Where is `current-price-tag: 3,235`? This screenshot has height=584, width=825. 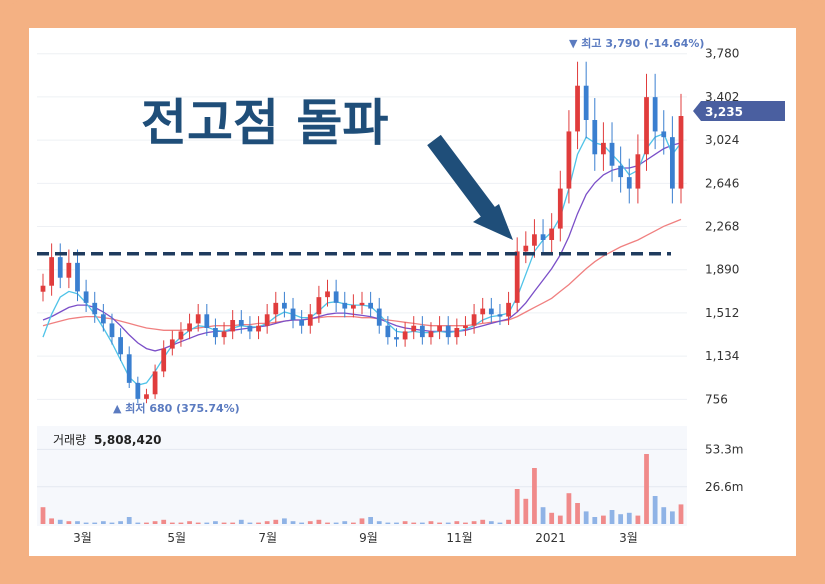
current-price-tag: 3,235 is located at coordinates (739, 111).